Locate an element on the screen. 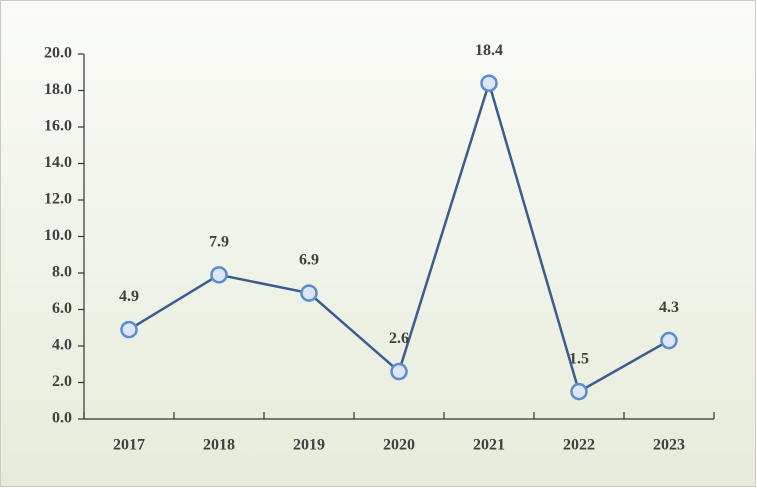  y-tick-label: 6.0 is located at coordinates (62, 308).